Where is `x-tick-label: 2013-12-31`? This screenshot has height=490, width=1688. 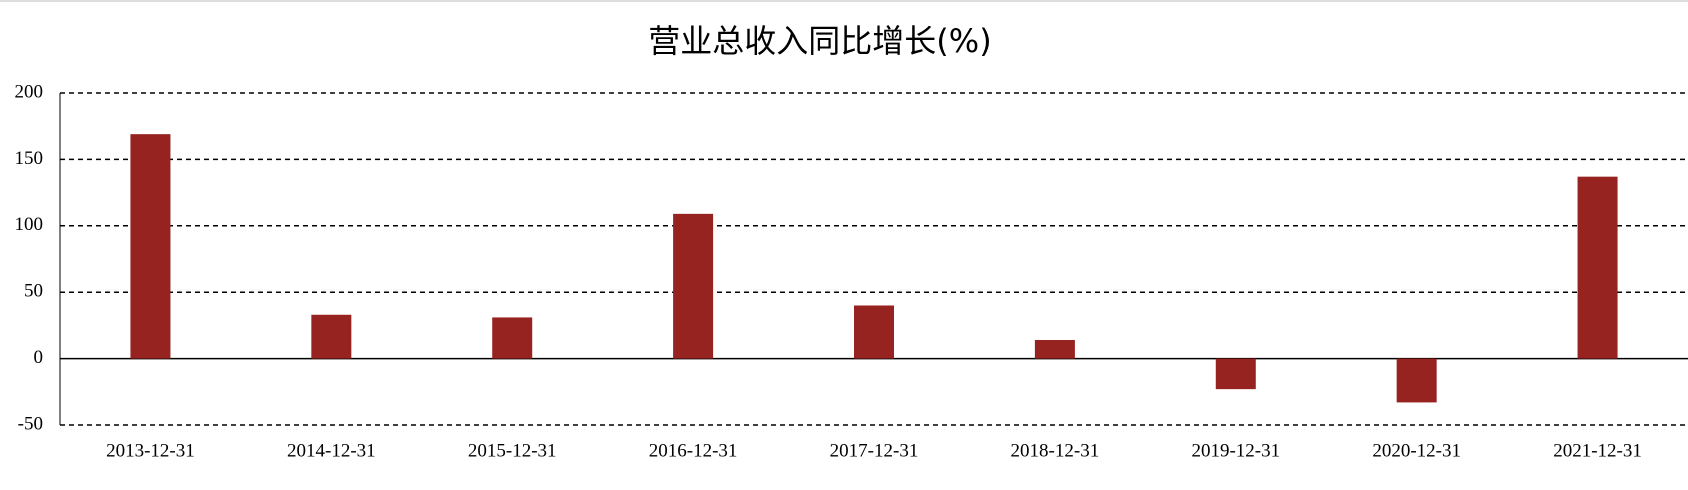 x-tick-label: 2013-12-31 is located at coordinates (150, 450).